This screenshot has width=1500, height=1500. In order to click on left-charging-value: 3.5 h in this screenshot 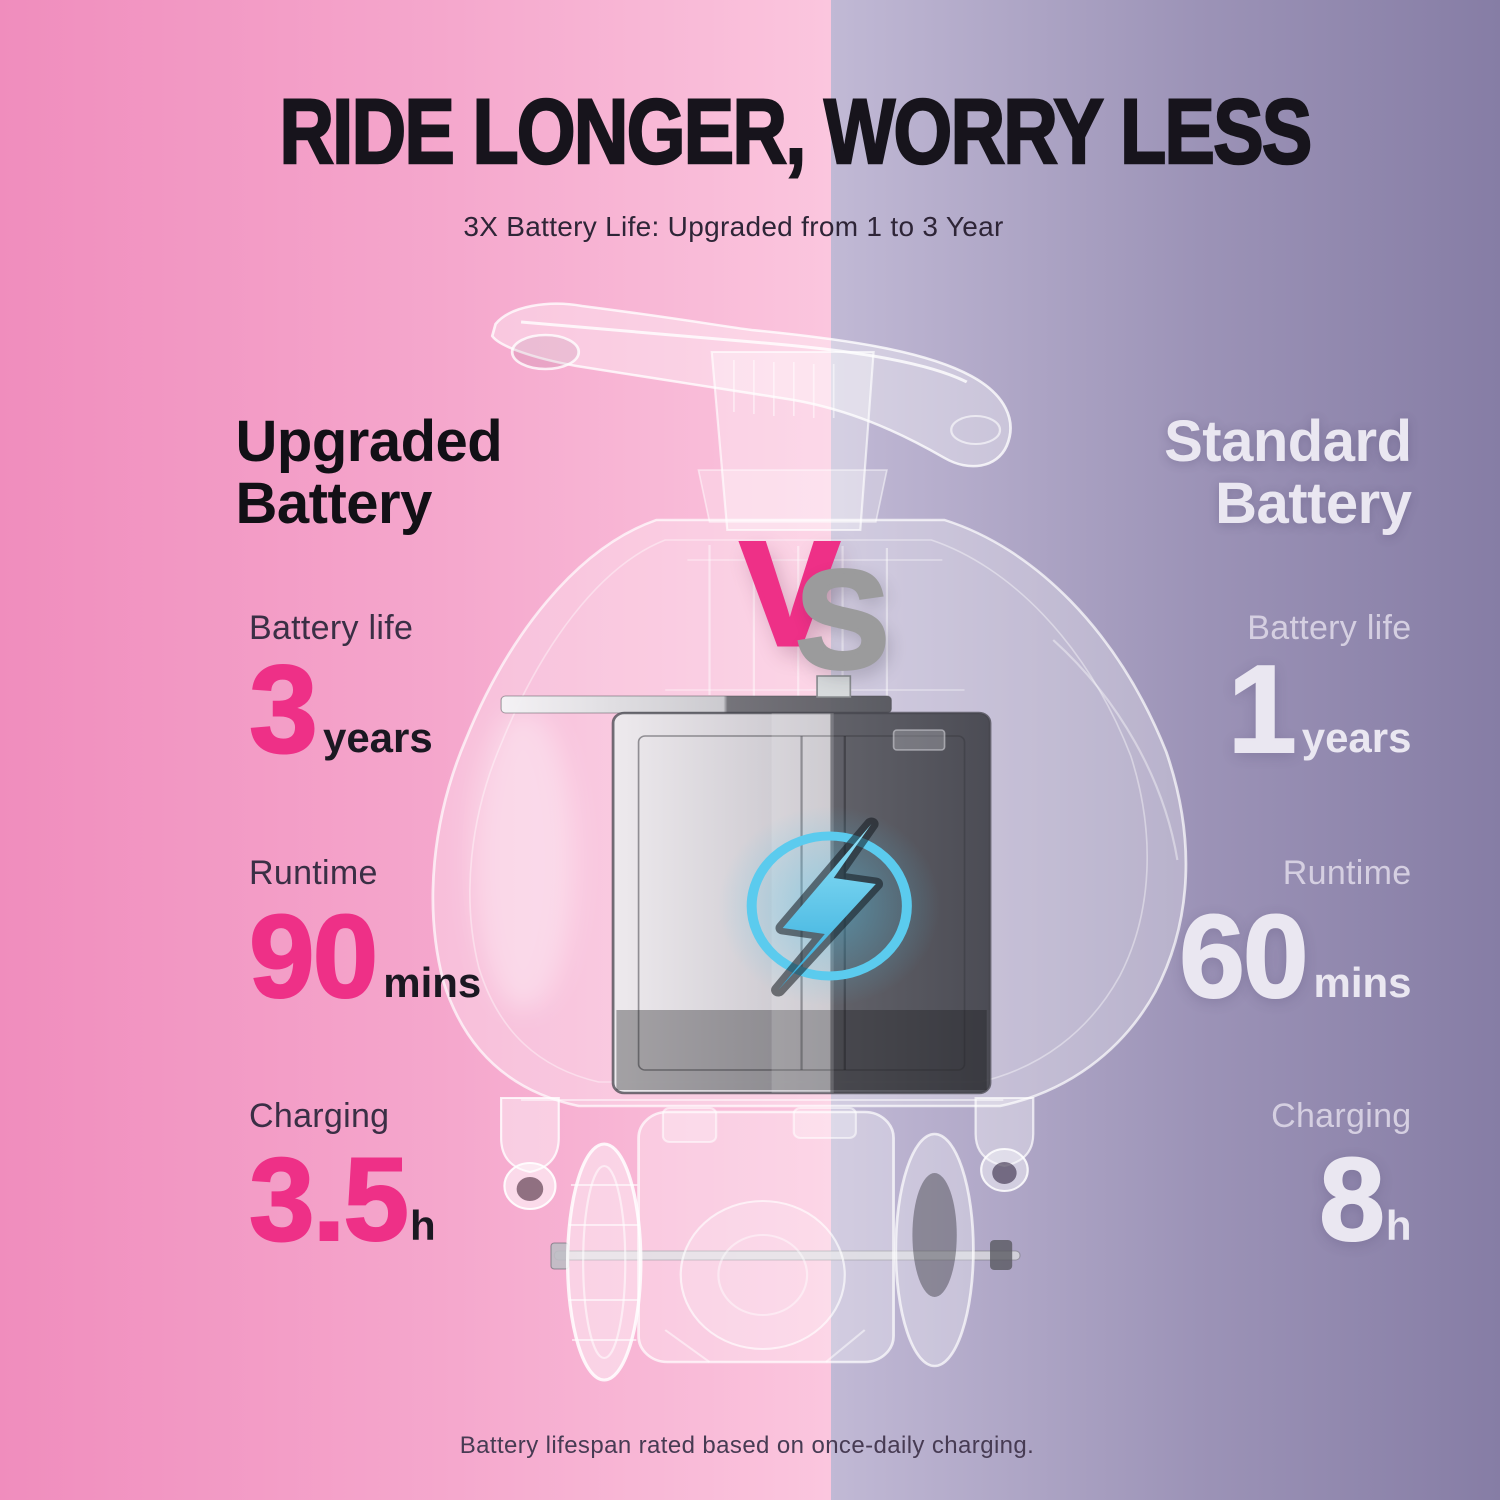, I will do `click(342, 1200)`.